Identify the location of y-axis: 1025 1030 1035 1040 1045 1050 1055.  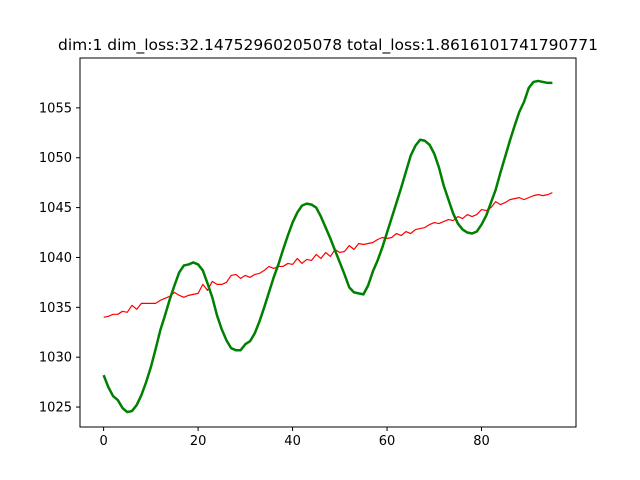
(59, 258).